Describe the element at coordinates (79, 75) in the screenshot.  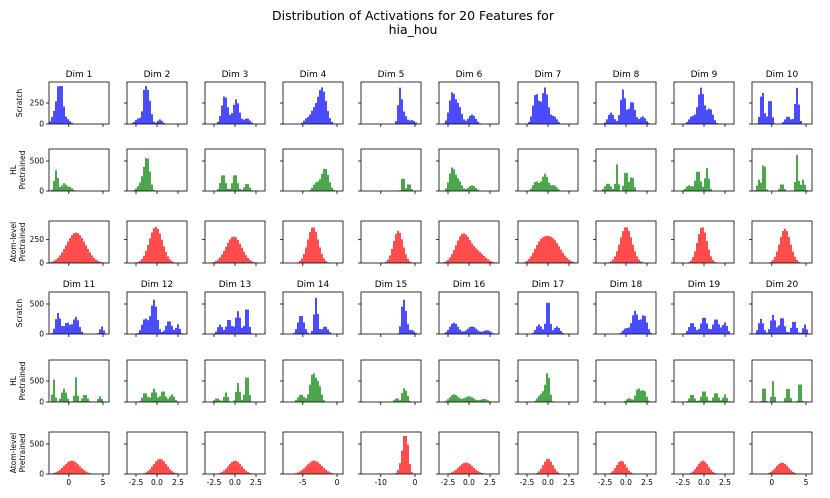
I see `dim-title: Dim 1` at that location.